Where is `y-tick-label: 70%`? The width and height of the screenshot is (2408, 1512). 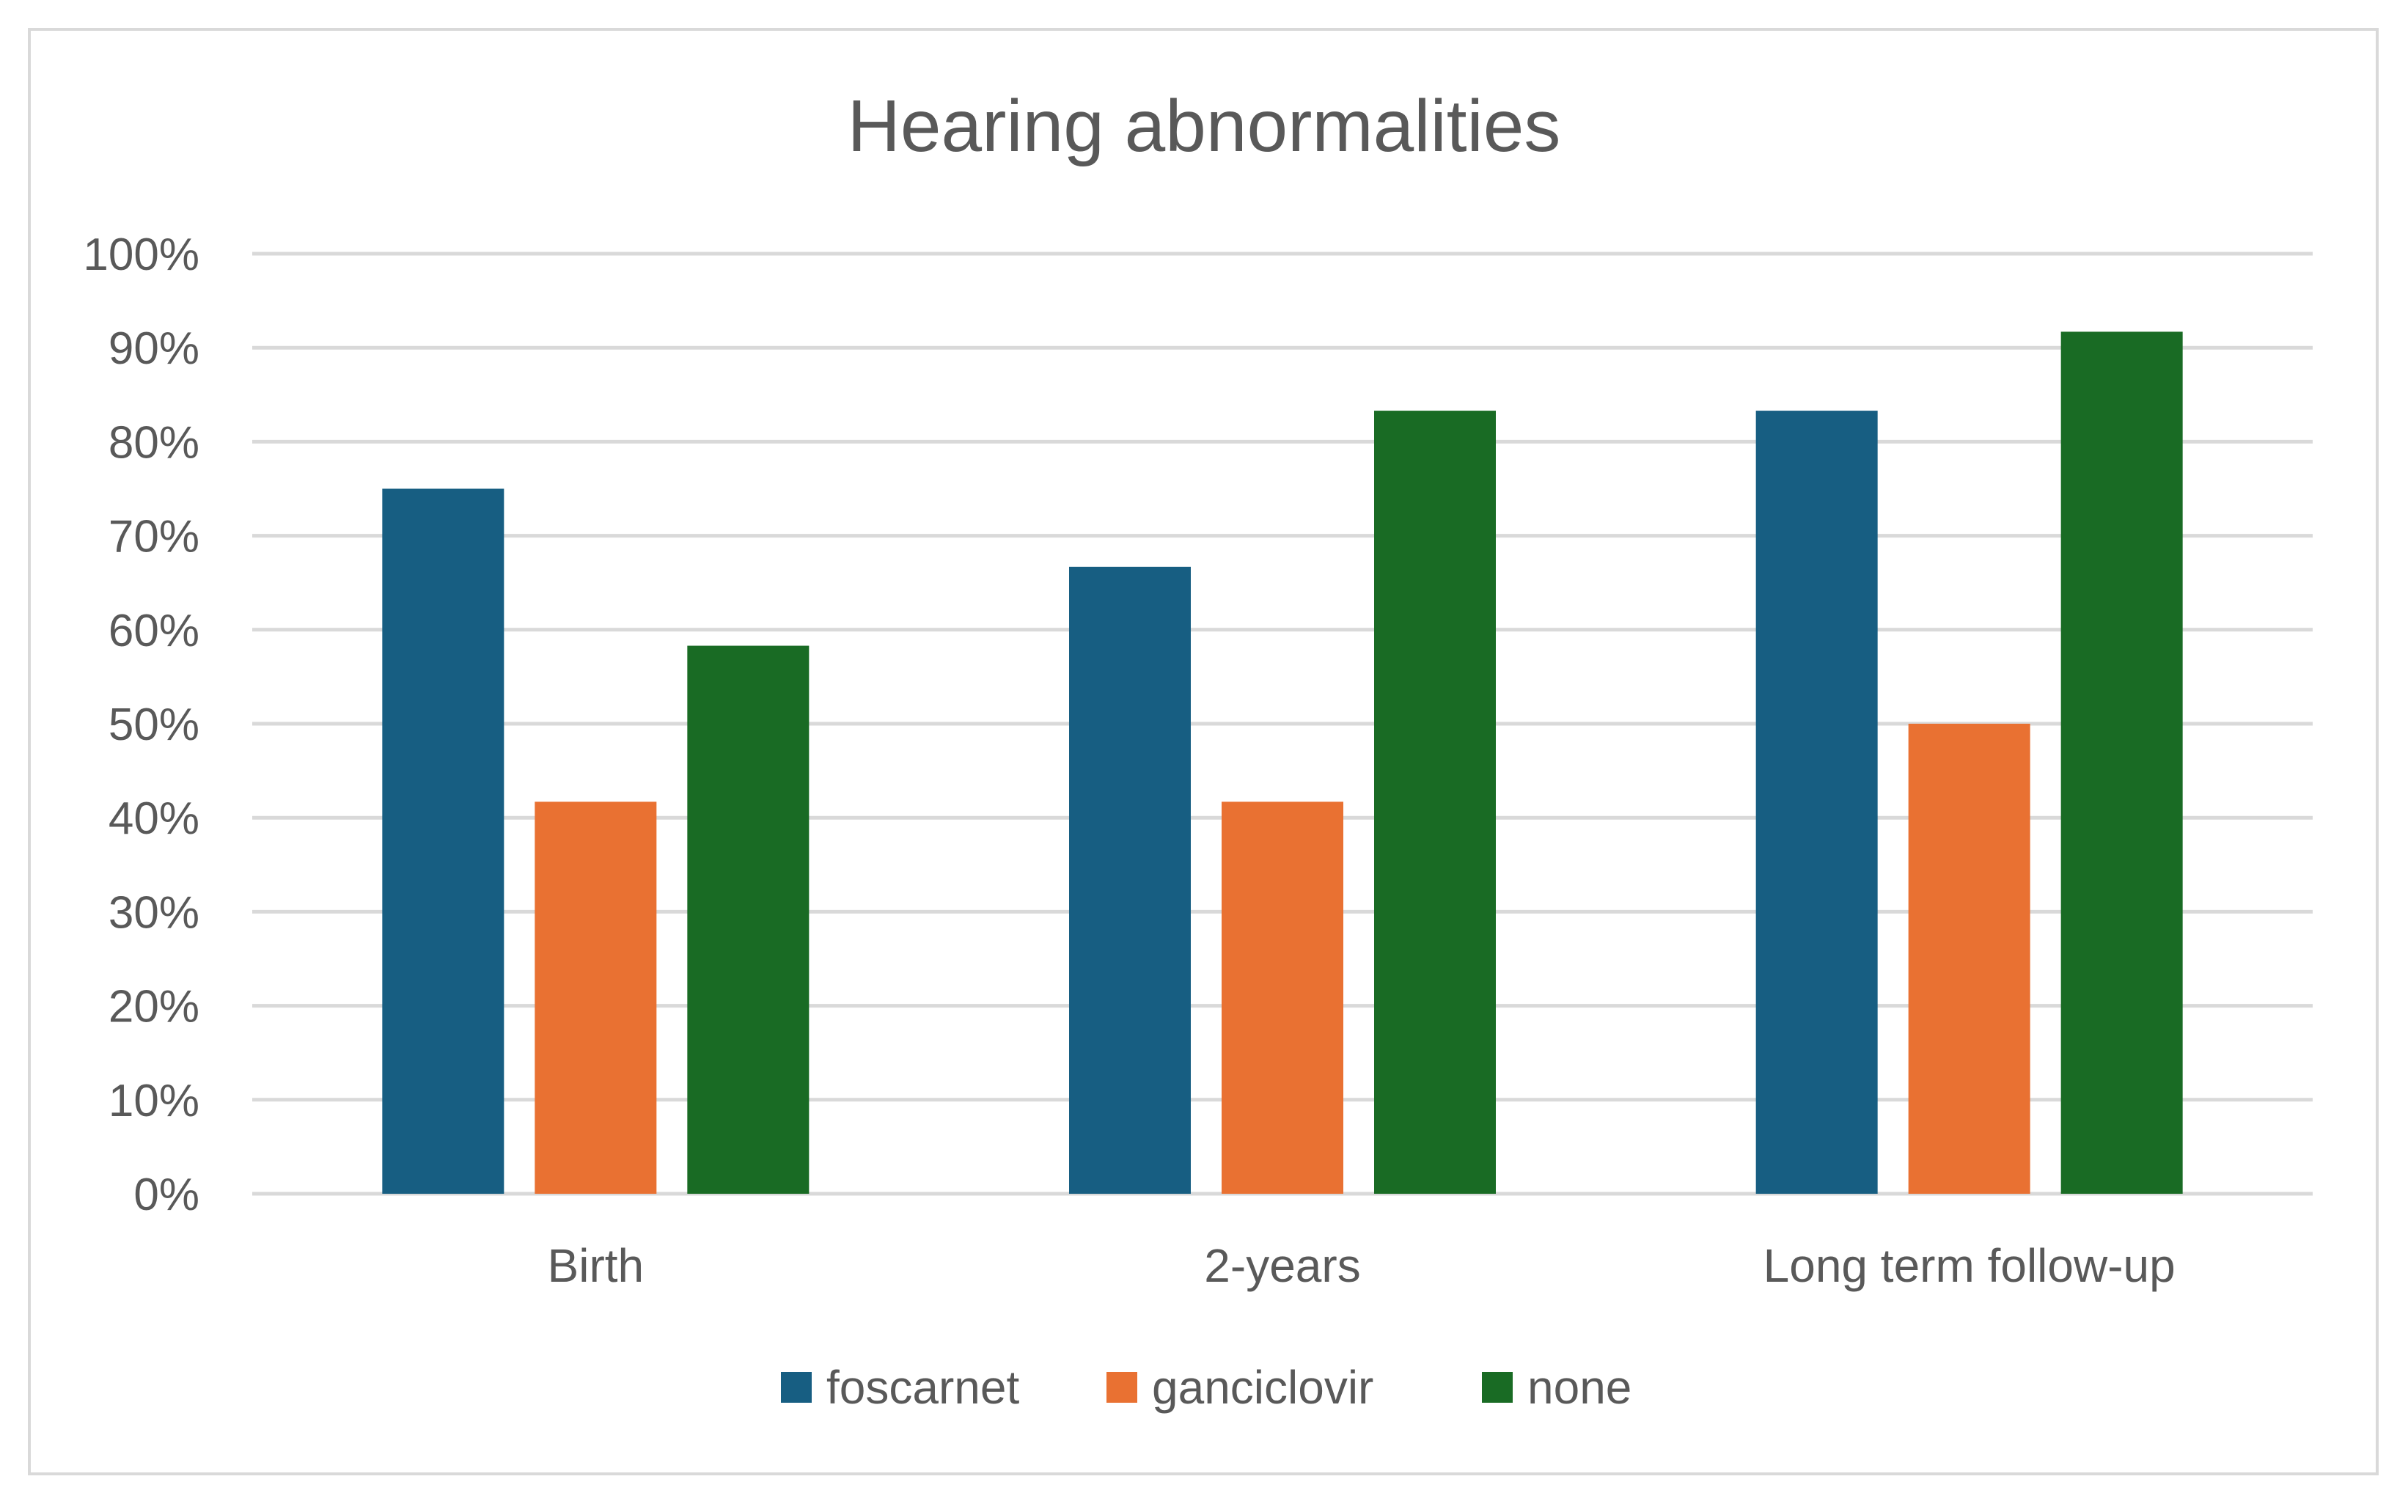 y-tick-label: 70% is located at coordinates (154, 537).